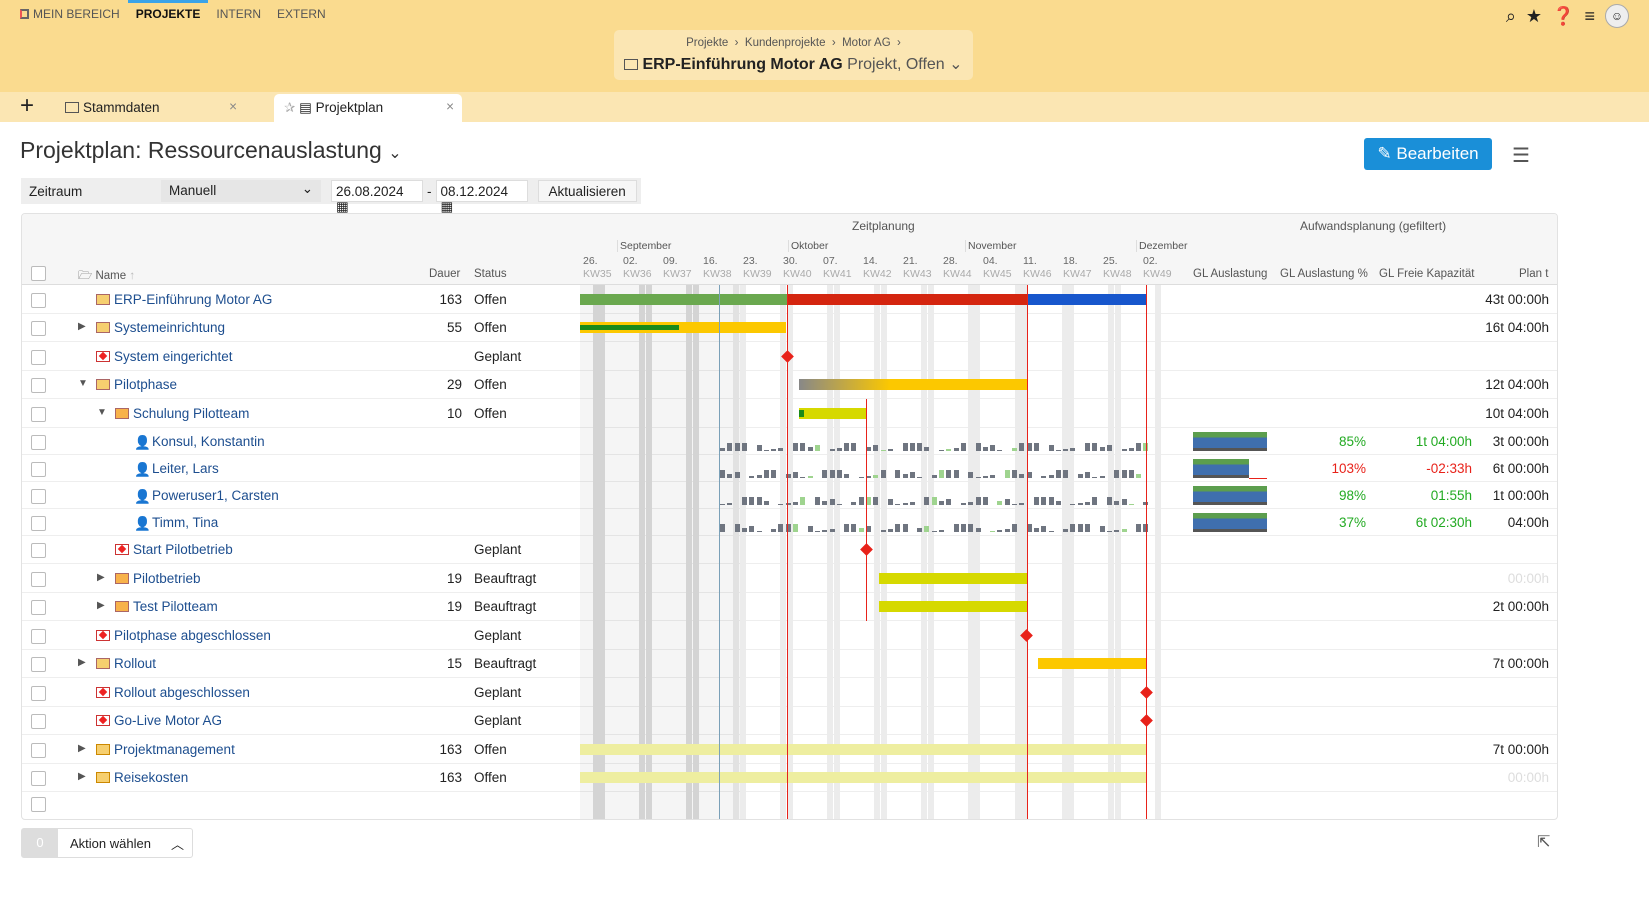  I want to click on row-status: Beauftragt, so click(505, 578).